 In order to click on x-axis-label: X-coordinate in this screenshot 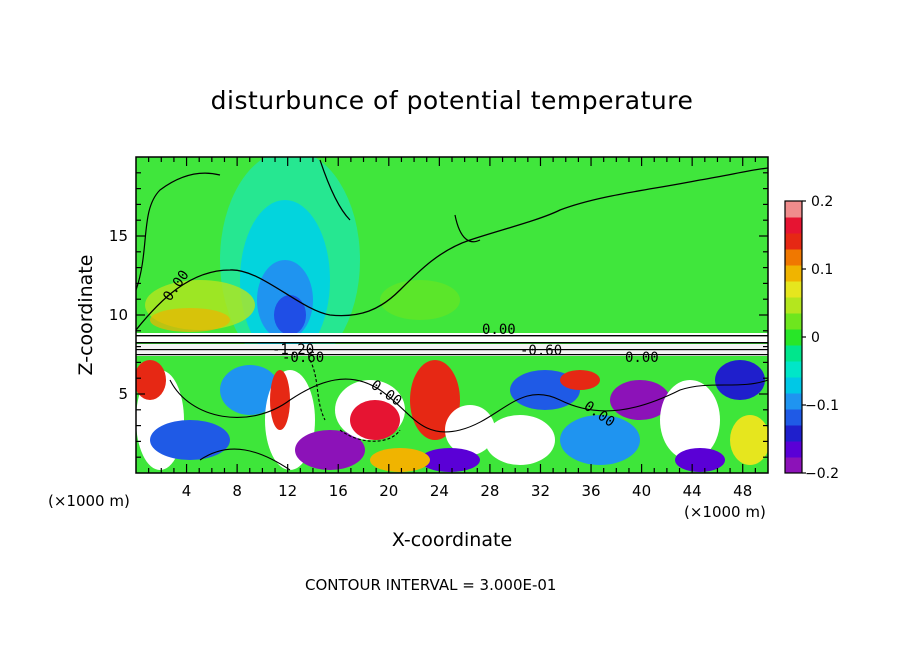, I will do `click(452, 540)`.